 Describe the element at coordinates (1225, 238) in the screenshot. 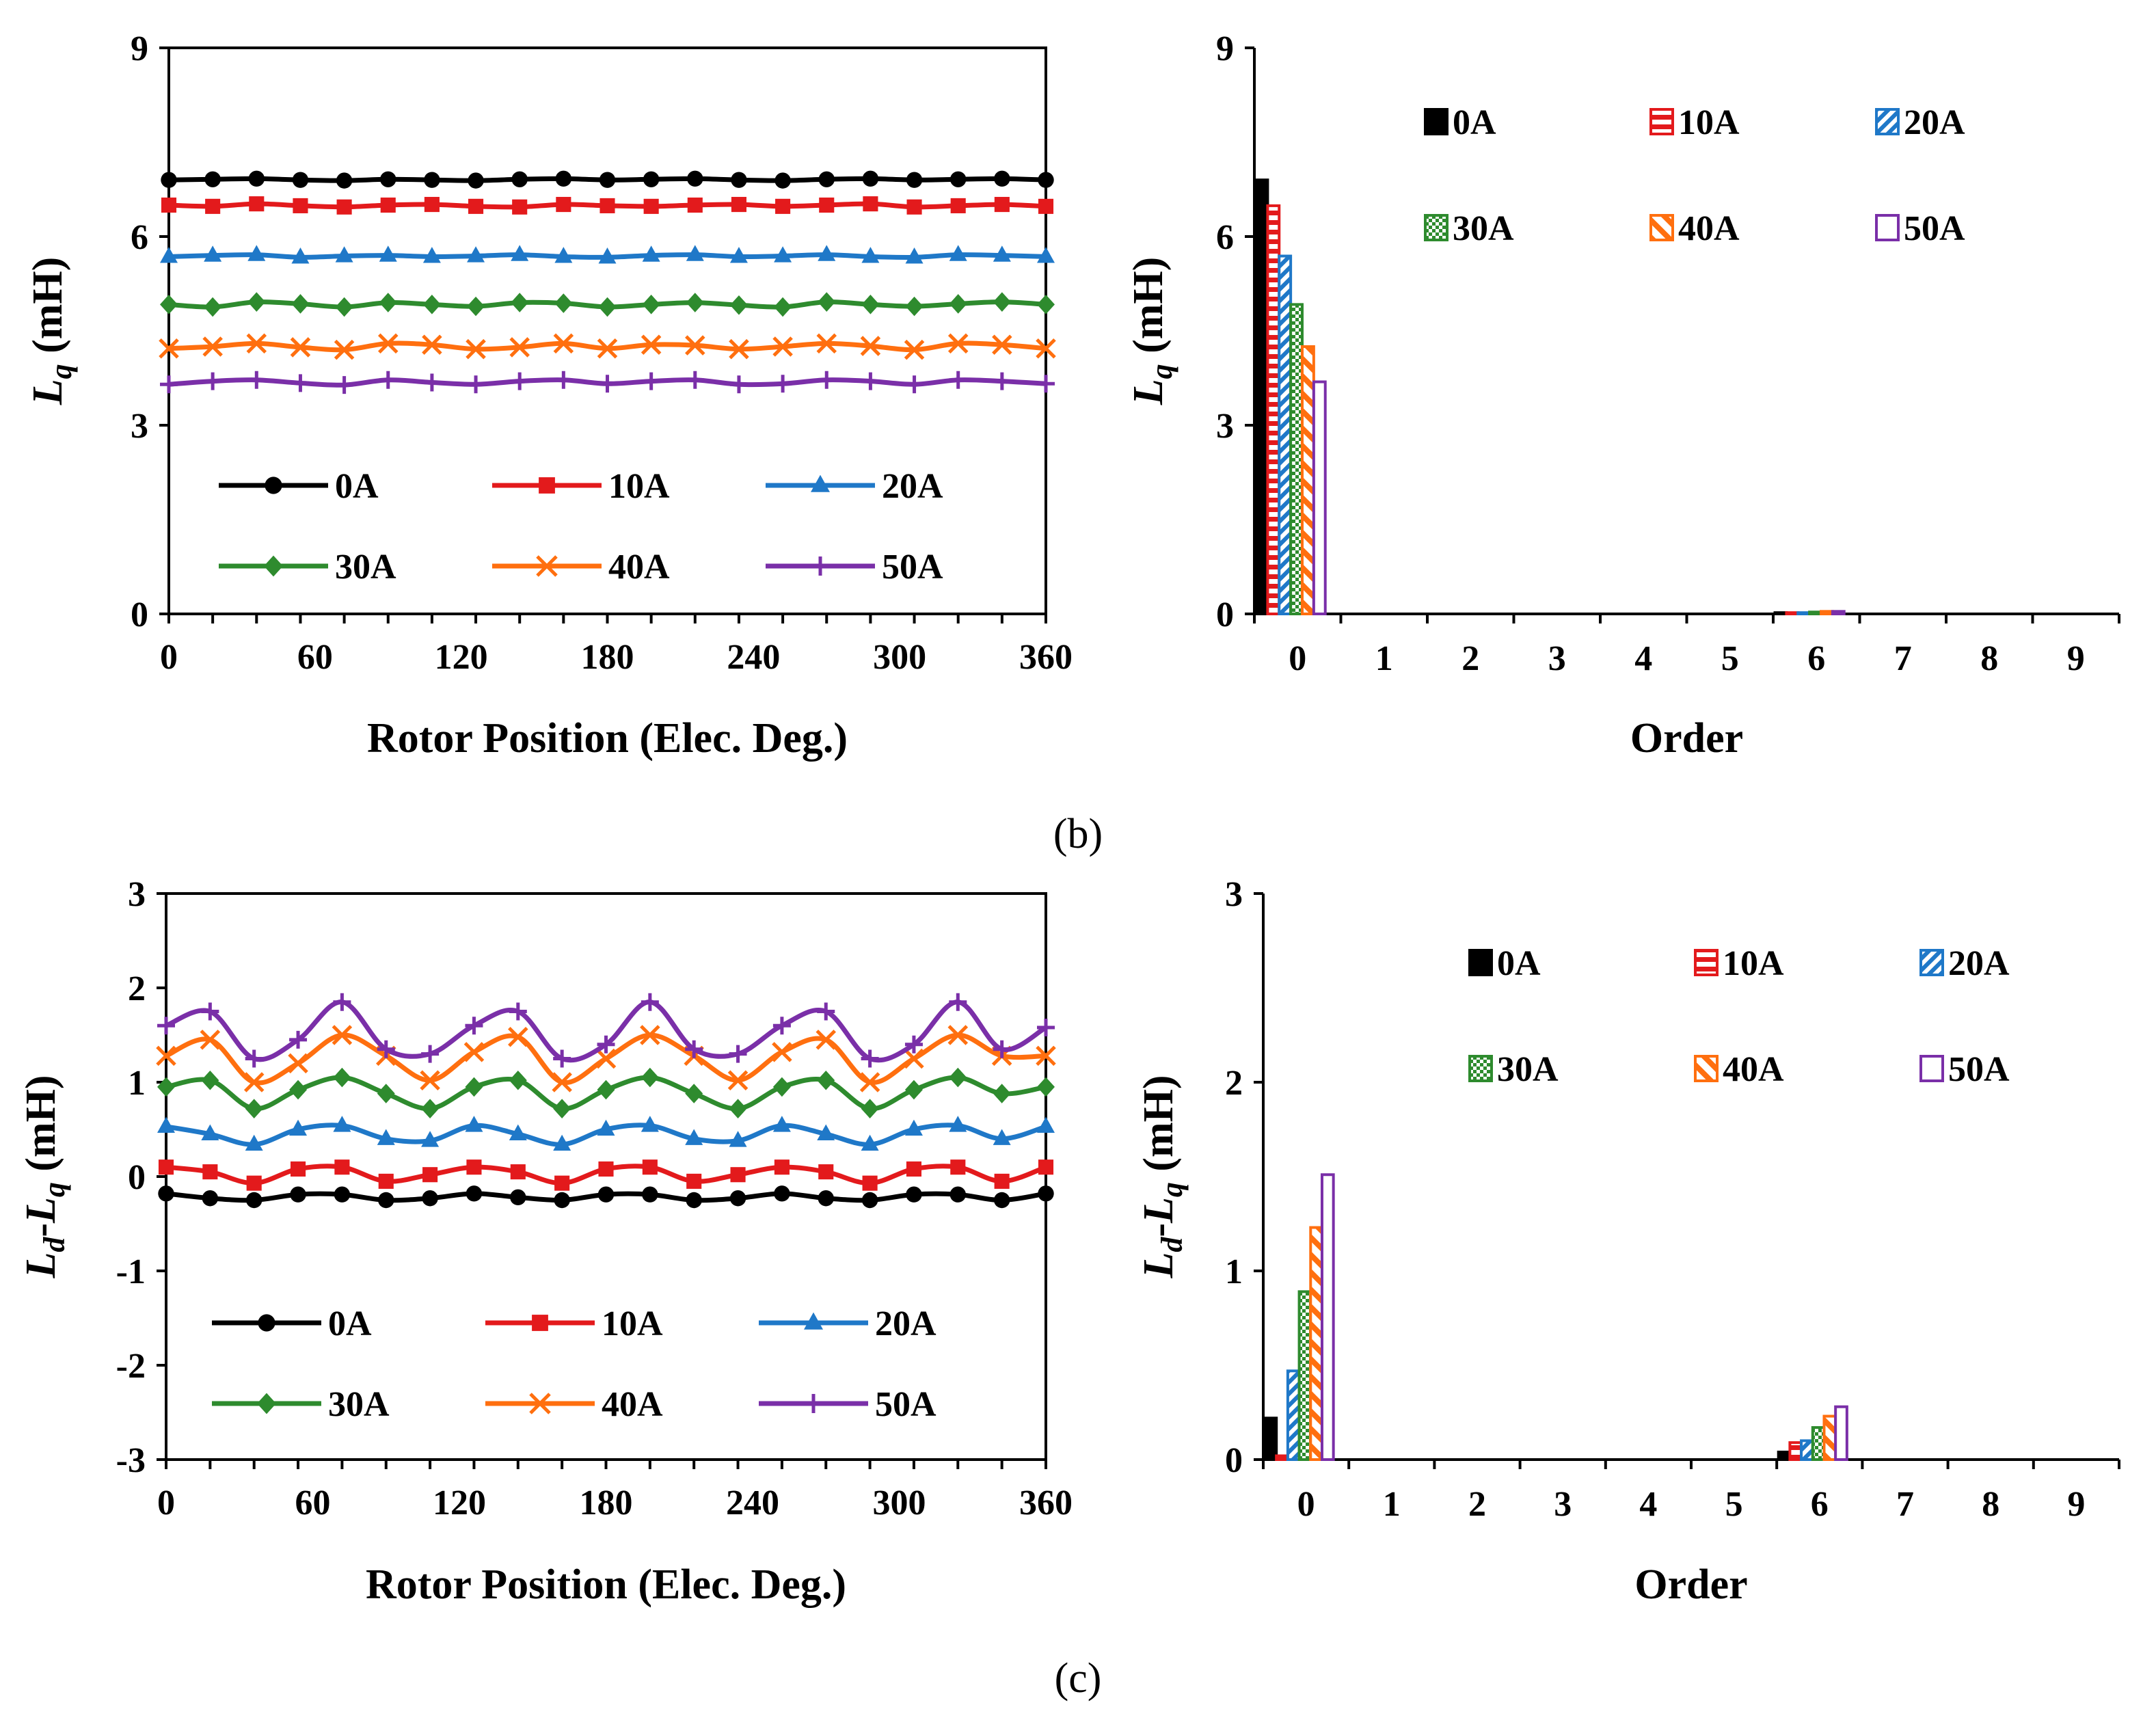

I see `y-tick-label: 6` at that location.